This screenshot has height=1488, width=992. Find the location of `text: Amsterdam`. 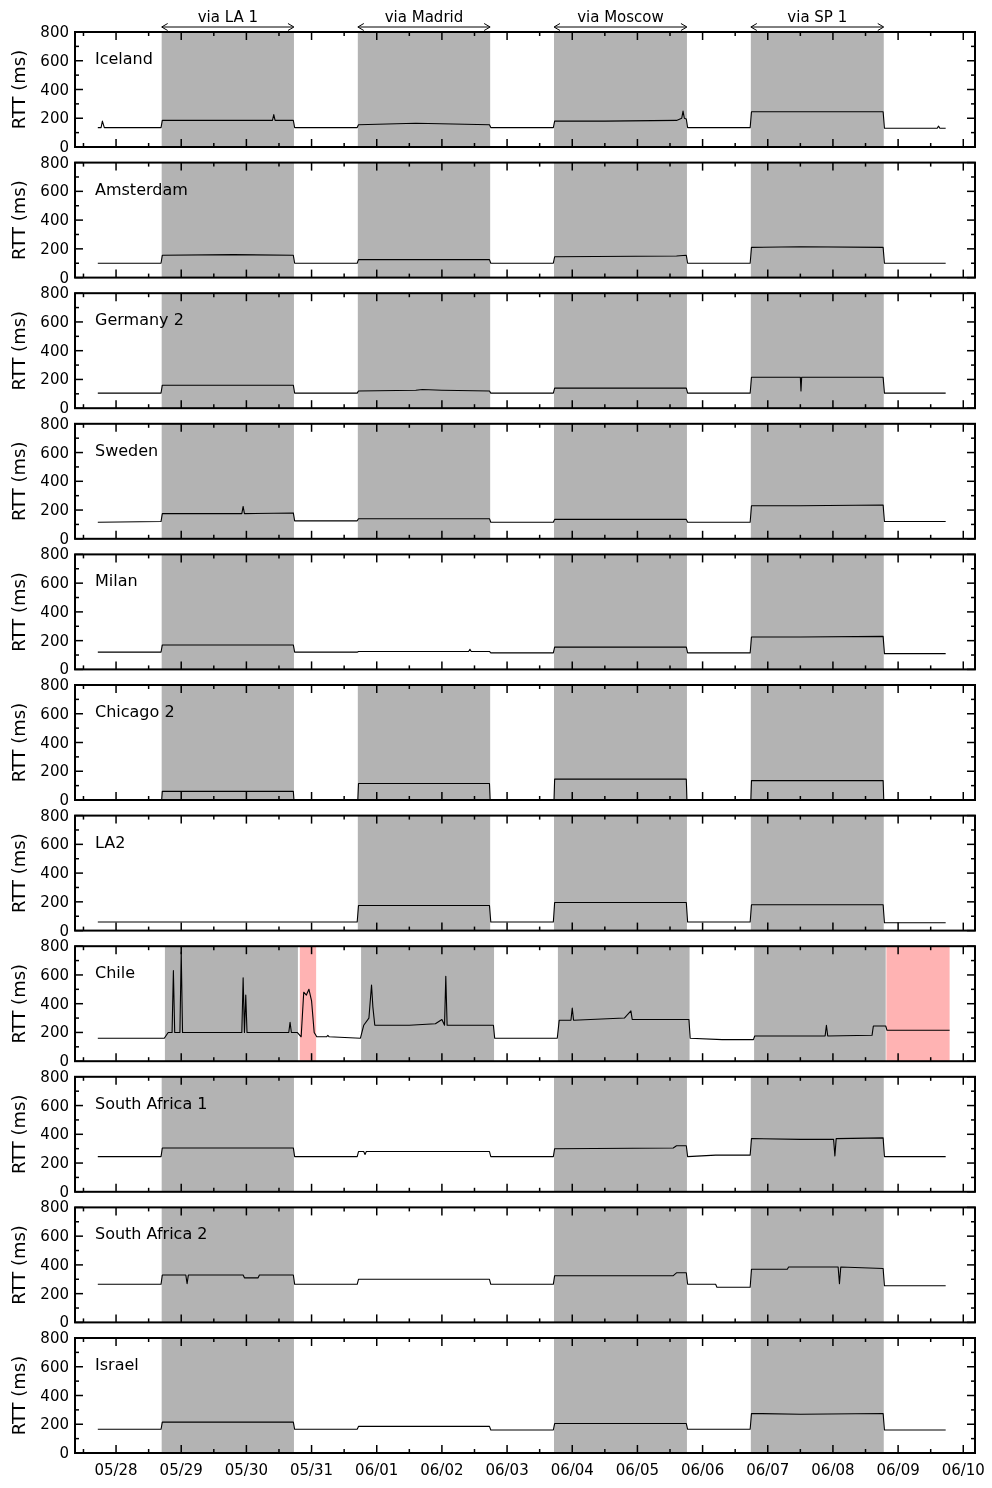

text: Amsterdam is located at coordinates (141, 189).